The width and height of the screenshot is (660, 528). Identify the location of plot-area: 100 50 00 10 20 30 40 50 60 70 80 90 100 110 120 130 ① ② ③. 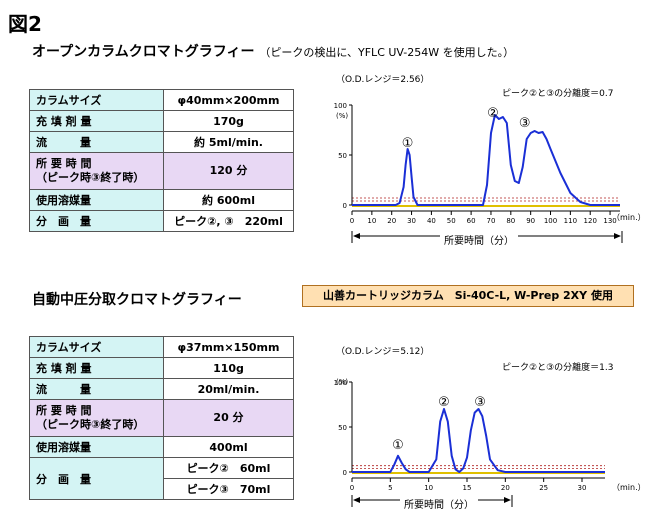
(478, 172).